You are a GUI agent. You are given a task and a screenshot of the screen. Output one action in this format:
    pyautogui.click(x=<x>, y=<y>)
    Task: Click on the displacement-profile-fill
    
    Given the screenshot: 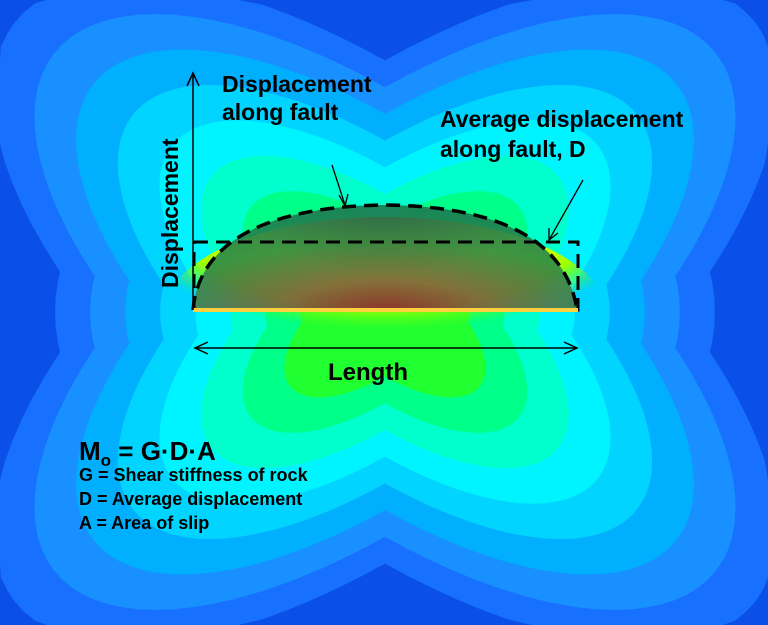 What is the action you would take?
    pyautogui.click(x=385, y=257)
    